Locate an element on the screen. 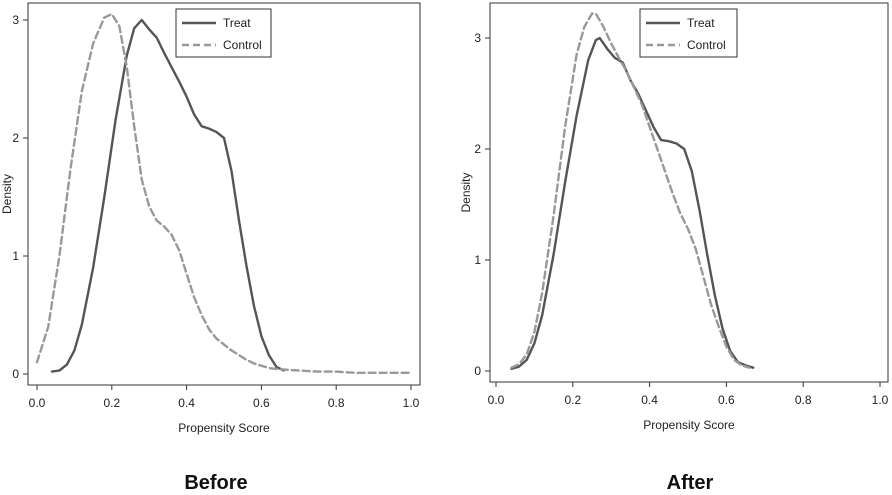 This screenshot has width=892, height=495. panel-caption: After is located at coordinates (690, 483).